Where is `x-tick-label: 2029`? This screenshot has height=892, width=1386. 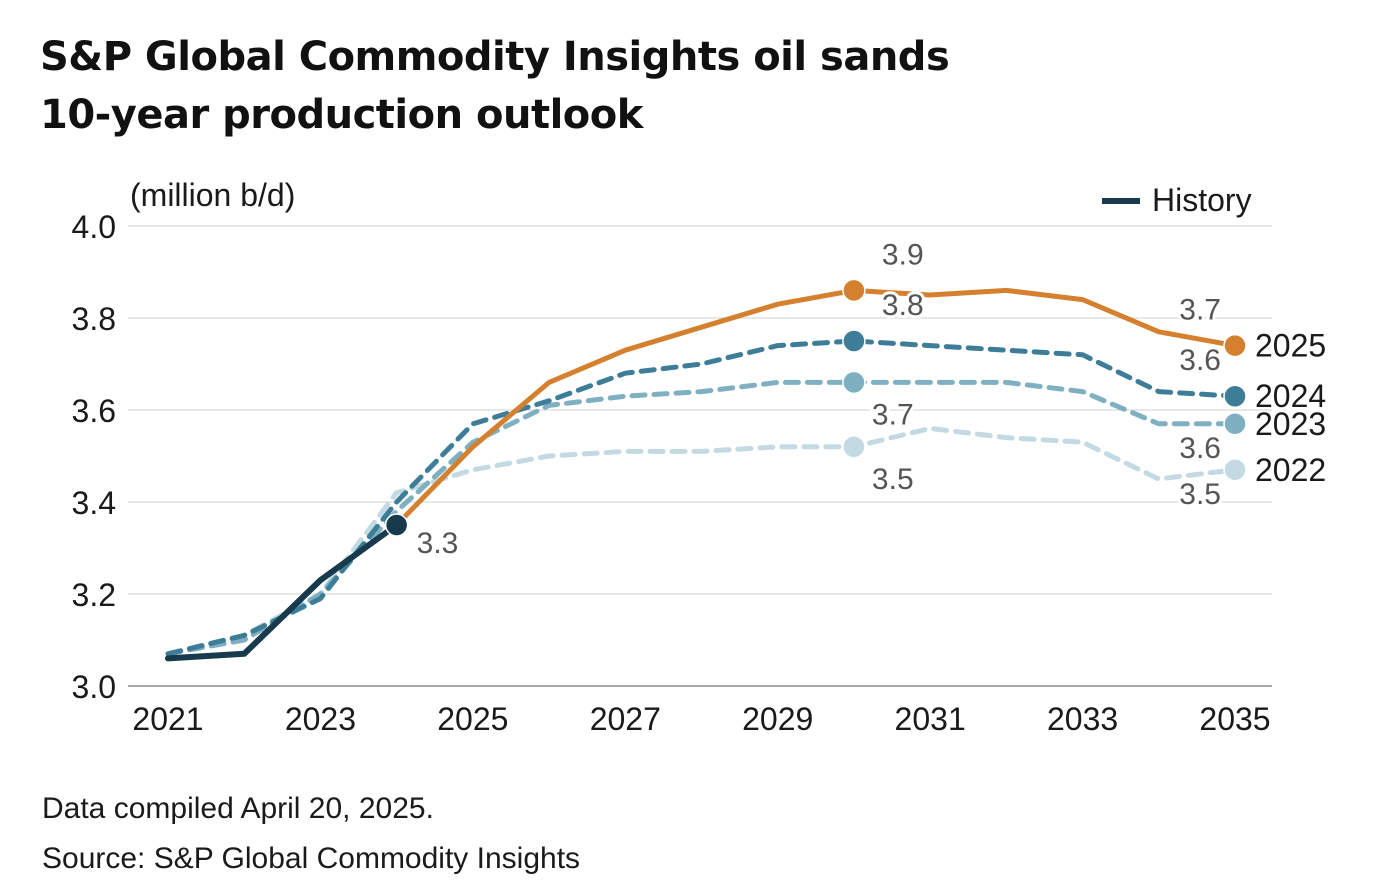
x-tick-label: 2029 is located at coordinates (777, 719).